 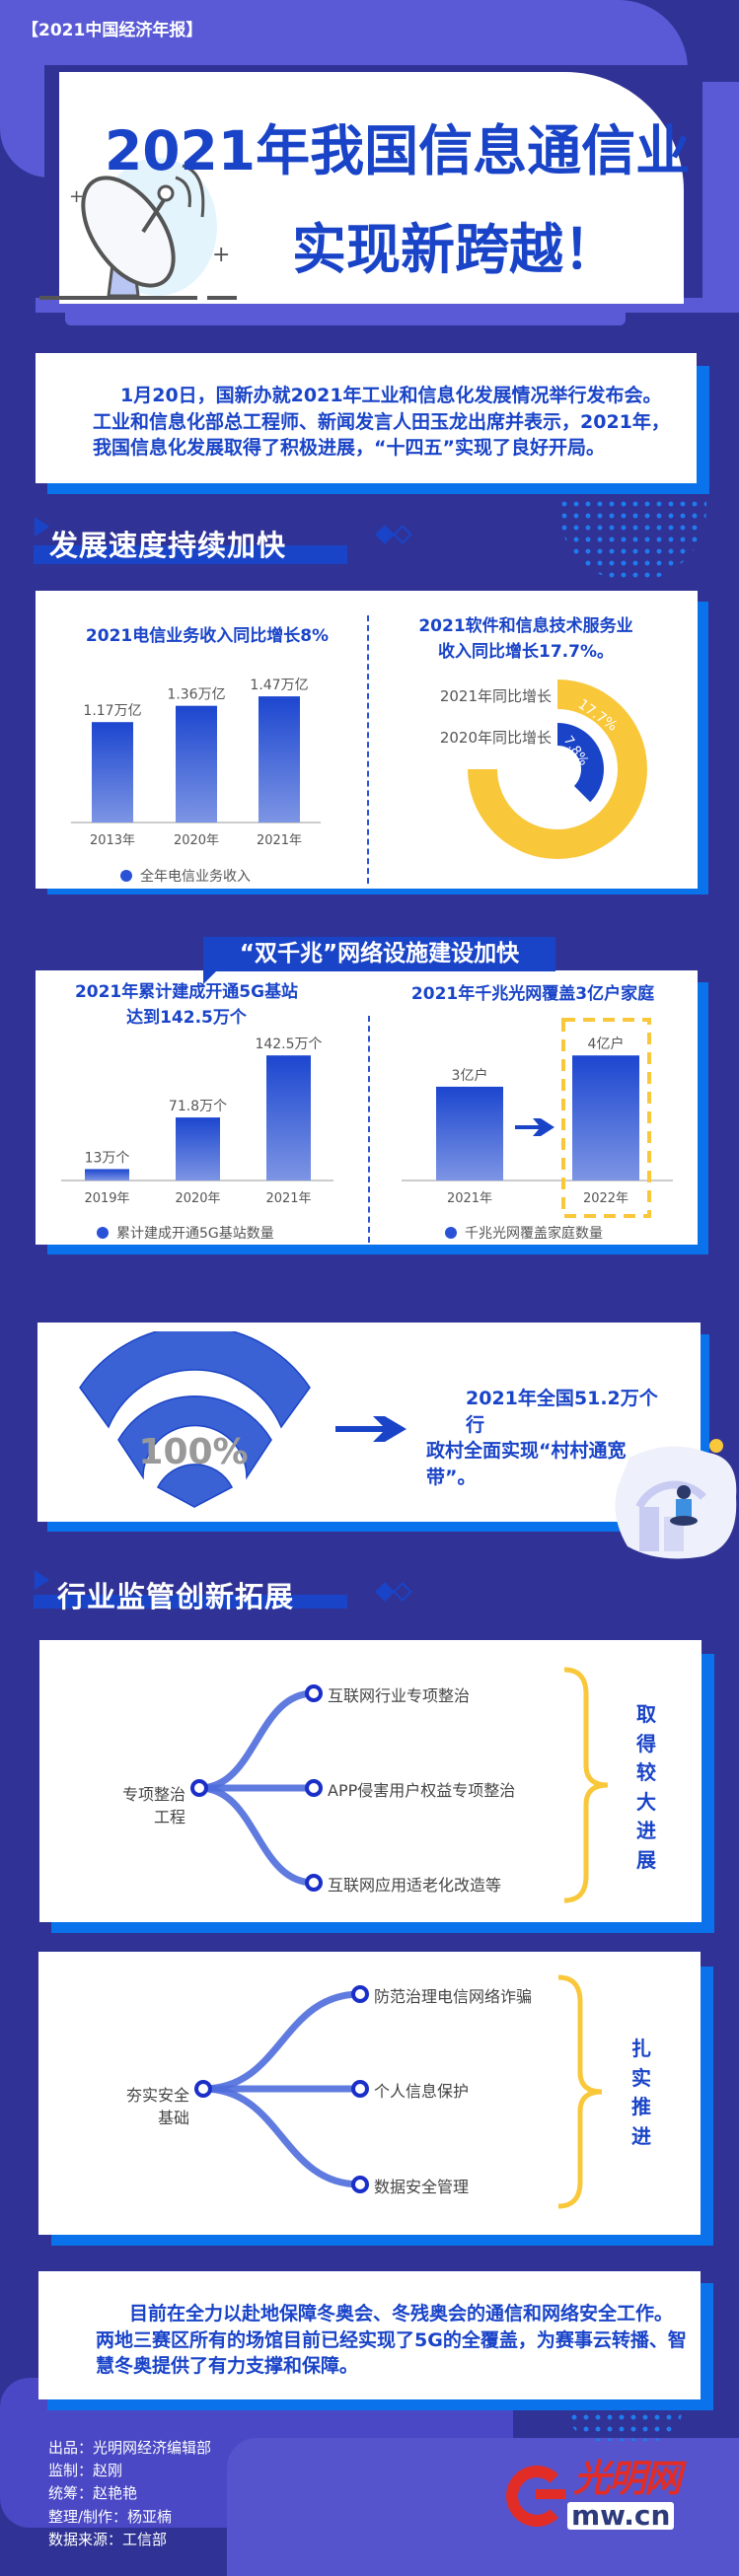 What do you see at coordinates (495, 696) in the screenshot?
I see `donut-label-2021: 2021年同比增长` at bounding box center [495, 696].